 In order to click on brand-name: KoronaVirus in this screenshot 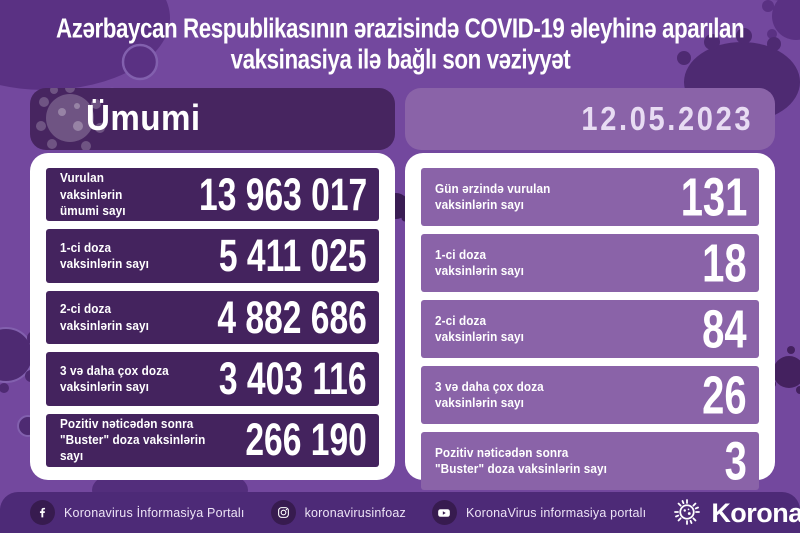, I will do `click(755, 512)`.